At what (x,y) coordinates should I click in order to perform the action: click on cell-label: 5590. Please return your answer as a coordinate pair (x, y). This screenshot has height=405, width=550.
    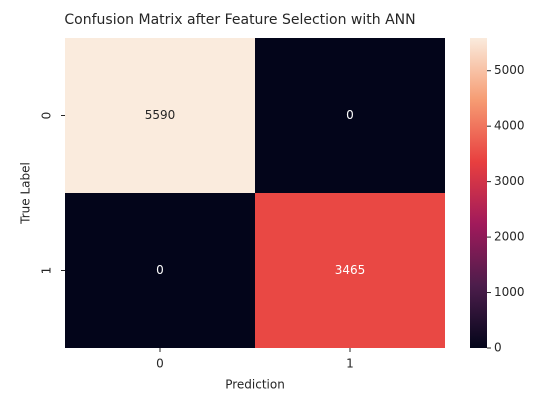
    Looking at the image, I should click on (160, 115).